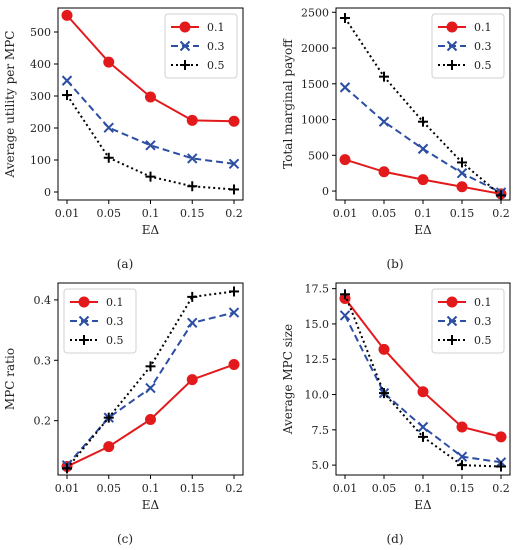 This screenshot has height=550, width=518. Describe the element at coordinates (394, 539) in the screenshot. I see `panel-caption: (d)` at that location.